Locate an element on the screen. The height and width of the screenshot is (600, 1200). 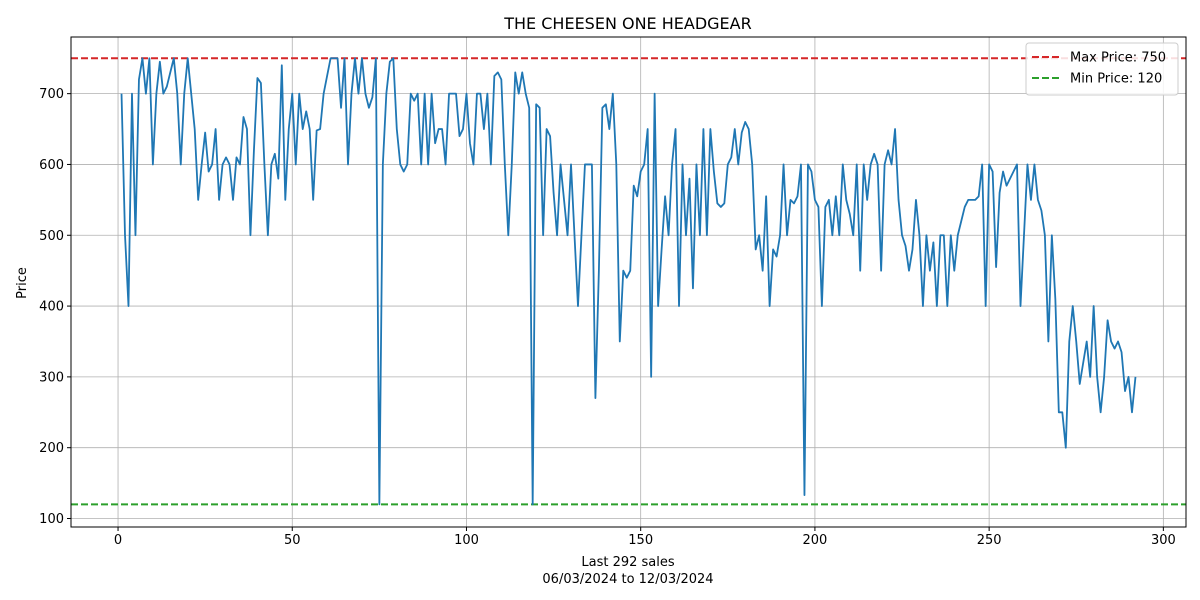
x-tick-label: 0 is located at coordinates (118, 540).